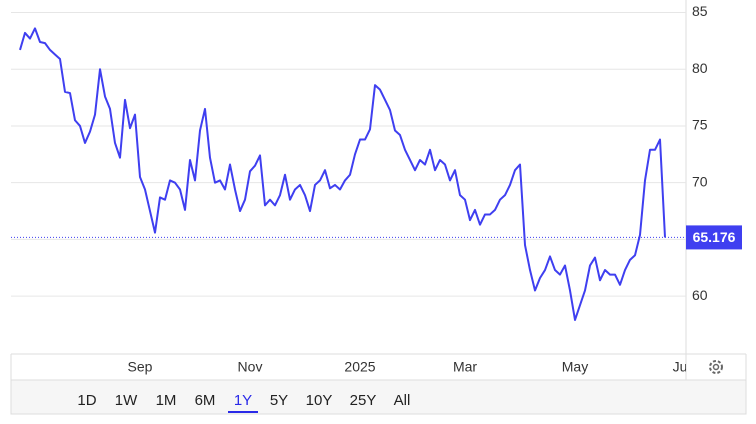 The height and width of the screenshot is (424, 756). What do you see at coordinates (700, 68) in the screenshot?
I see `y-tick-label: 80` at bounding box center [700, 68].